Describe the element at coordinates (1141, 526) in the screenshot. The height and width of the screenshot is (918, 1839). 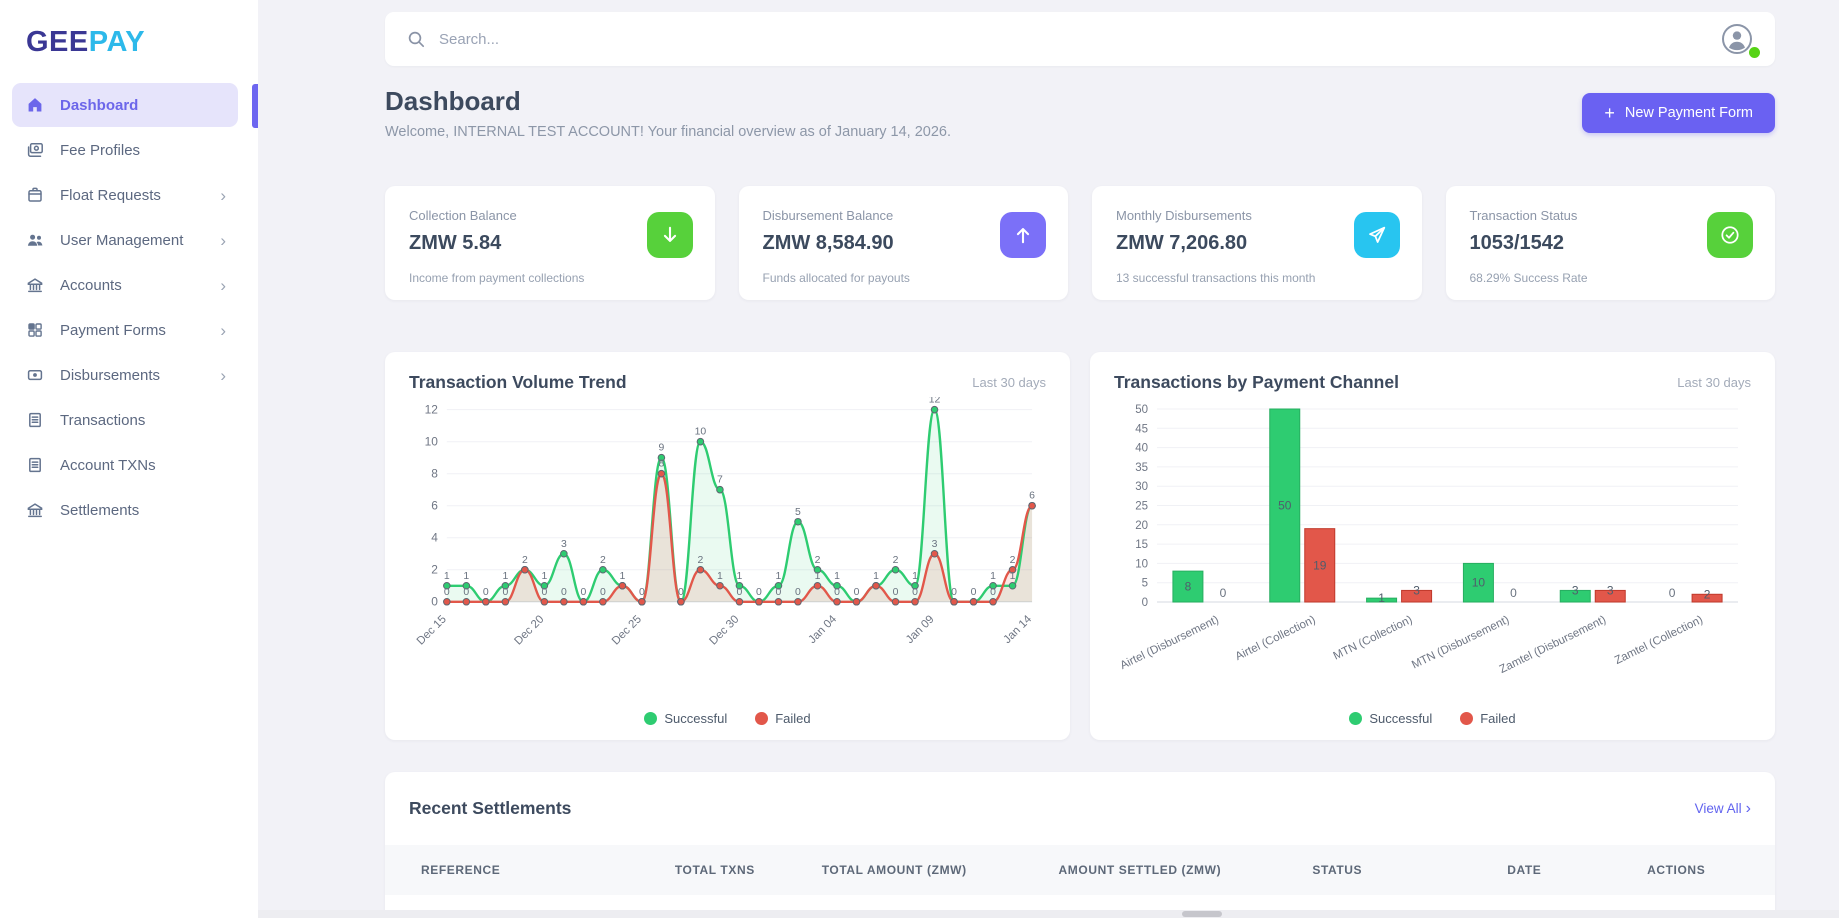
I see `svg-text: 20` at that location.